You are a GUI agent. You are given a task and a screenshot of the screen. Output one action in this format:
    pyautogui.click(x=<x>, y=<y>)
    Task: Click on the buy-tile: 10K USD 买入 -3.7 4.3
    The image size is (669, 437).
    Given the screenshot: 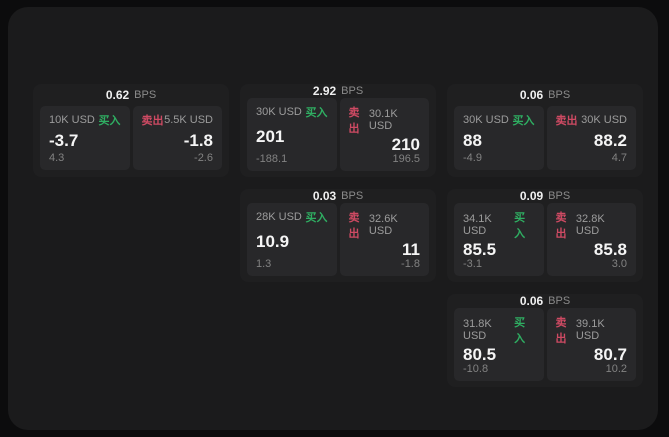 What is the action you would take?
    pyautogui.click(x=85, y=138)
    